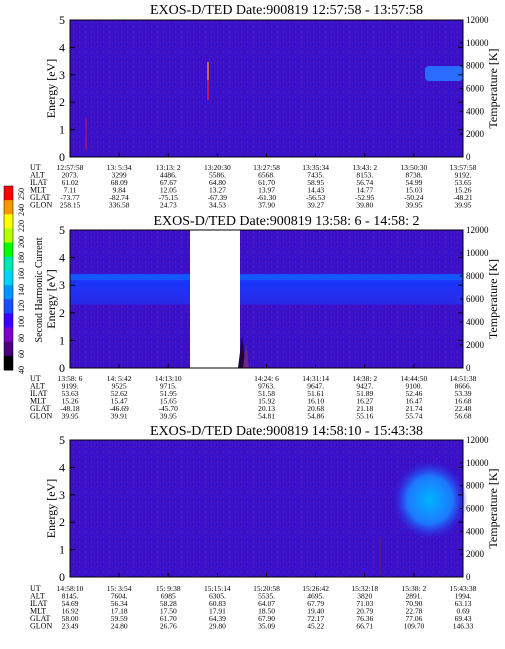  What do you see at coordinates (62, 157) in the screenshot?
I see `y-tick-label: 0` at bounding box center [62, 157].